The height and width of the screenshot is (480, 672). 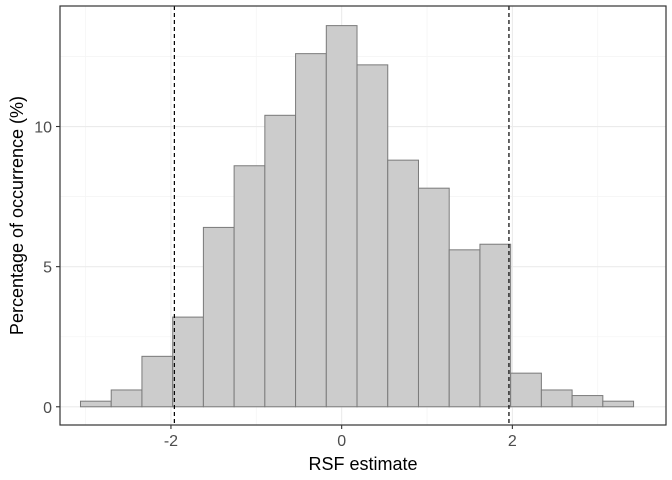 What do you see at coordinates (17, 215) in the screenshot?
I see `y-axis-title: Percentage of occurrence (%)` at bounding box center [17, 215].